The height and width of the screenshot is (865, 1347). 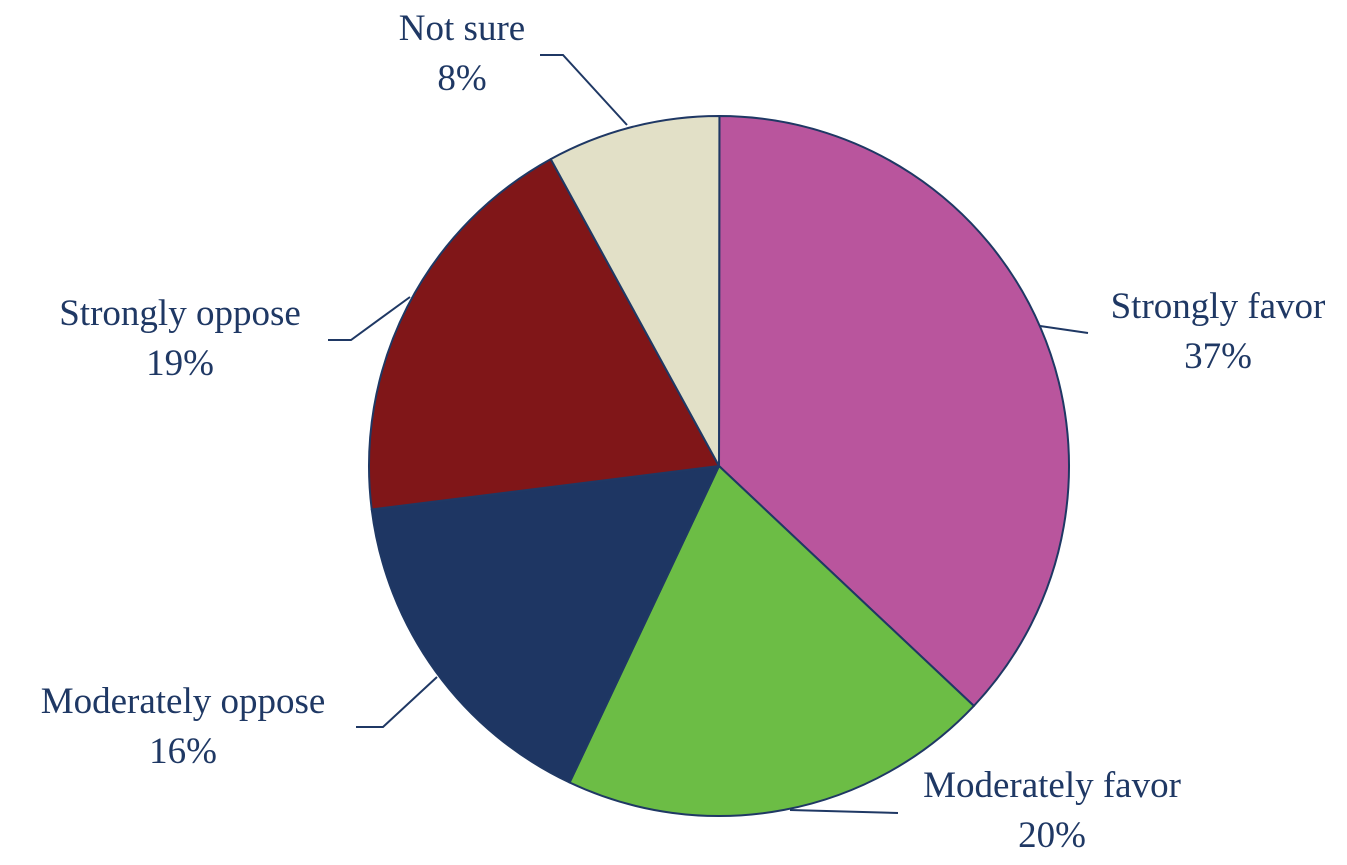 I want to click on slice-value-strongly-oppose: 19%, so click(x=180, y=363).